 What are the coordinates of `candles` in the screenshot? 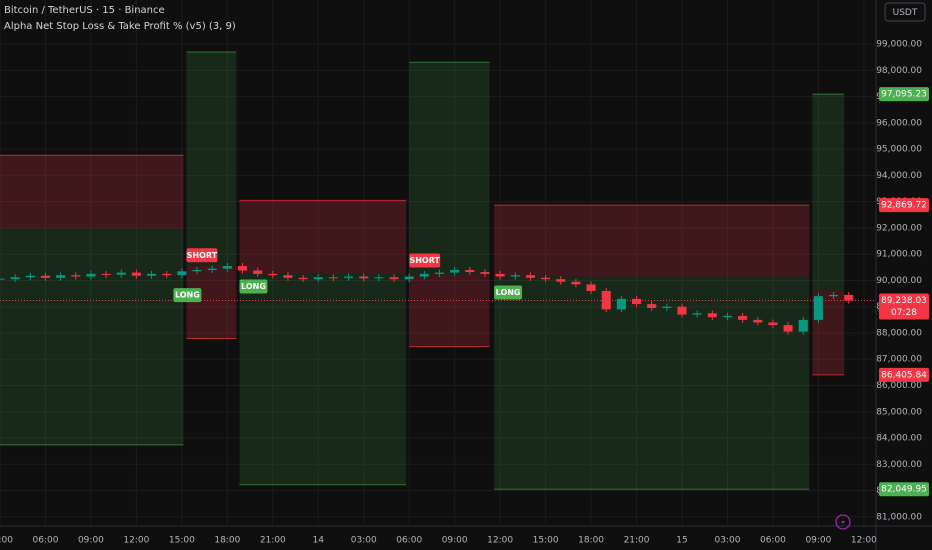 It's located at (427, 299).